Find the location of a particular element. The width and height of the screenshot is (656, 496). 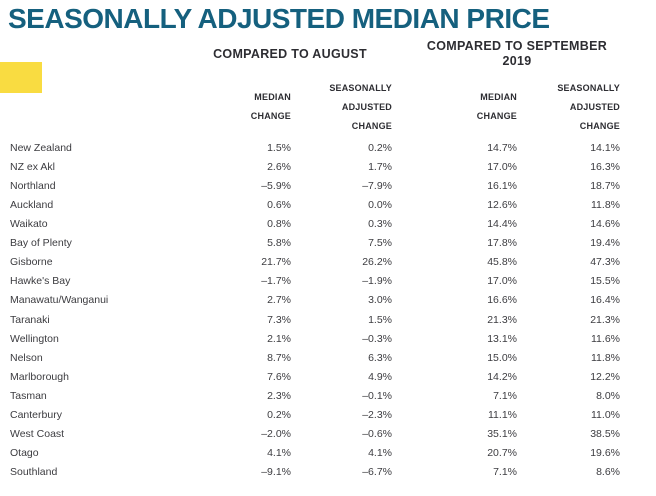

median-change-august-value: 2.7% is located at coordinates (279, 300).